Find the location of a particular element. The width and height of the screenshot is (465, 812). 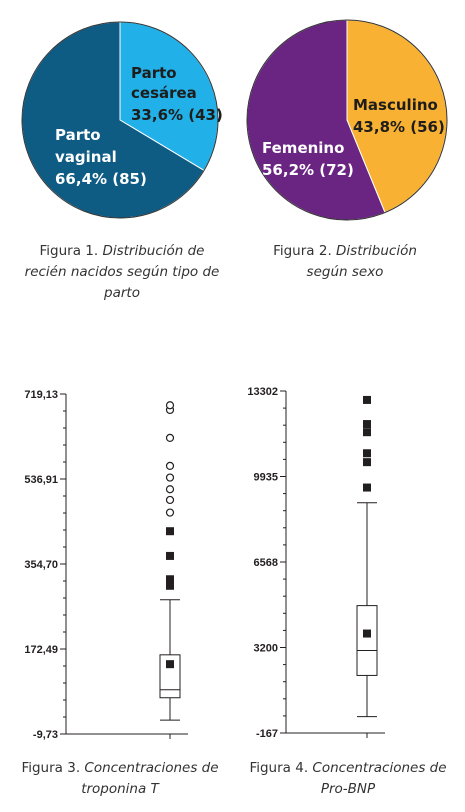

slice-cesarea-label-2: cesárea is located at coordinates (164, 93).